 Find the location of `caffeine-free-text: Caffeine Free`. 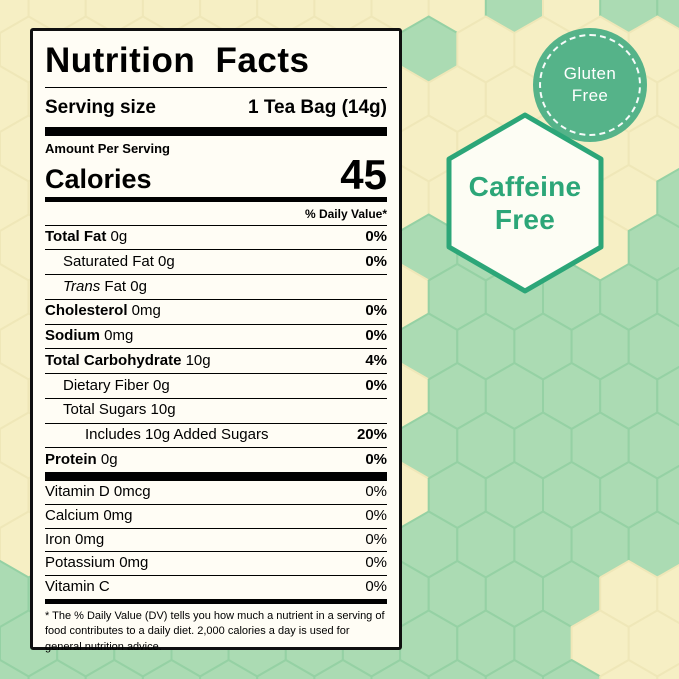

caffeine-free-text: Caffeine Free is located at coordinates (525, 203).